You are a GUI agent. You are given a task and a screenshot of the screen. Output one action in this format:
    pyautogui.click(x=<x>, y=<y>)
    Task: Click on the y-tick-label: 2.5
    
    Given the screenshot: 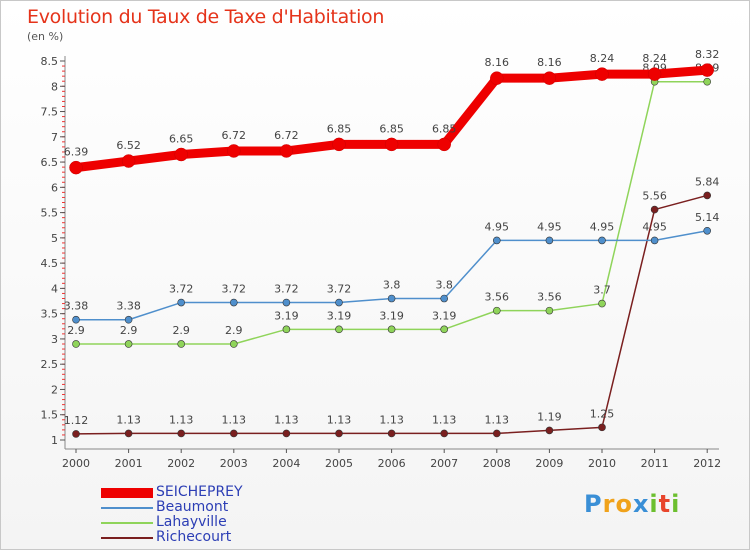 What is the action you would take?
    pyautogui.click(x=50, y=364)
    